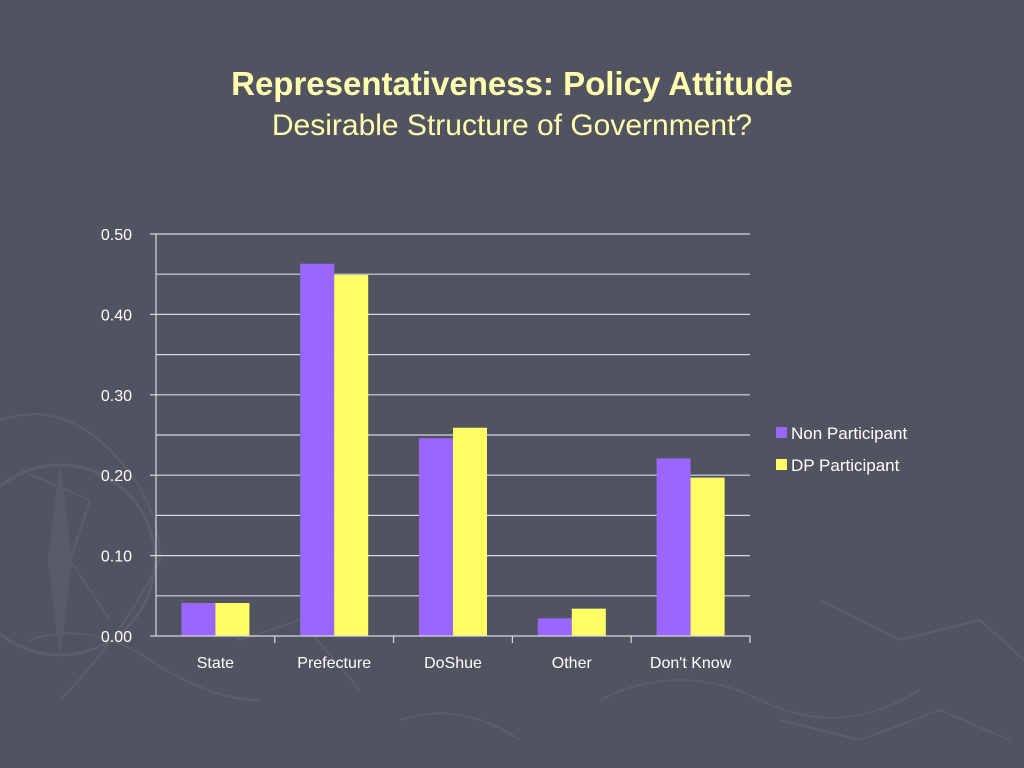 Image resolution: width=1024 pixels, height=768 pixels. I want to click on legend-label: DP Participant, so click(845, 465).